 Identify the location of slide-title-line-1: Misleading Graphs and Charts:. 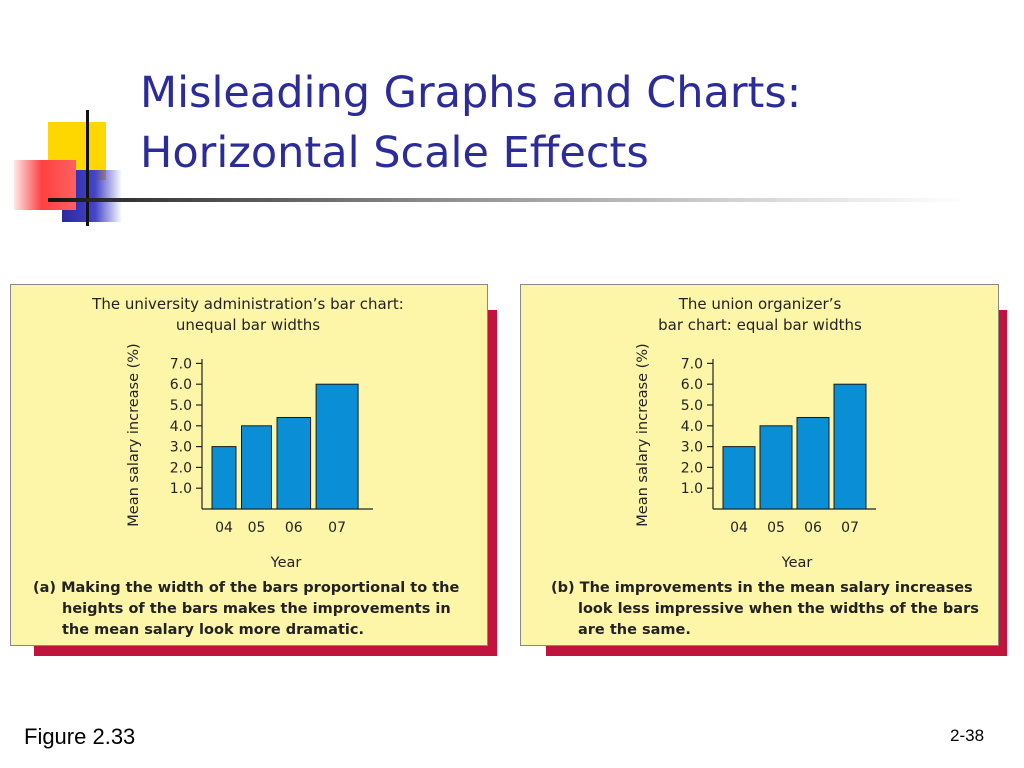
(471, 93).